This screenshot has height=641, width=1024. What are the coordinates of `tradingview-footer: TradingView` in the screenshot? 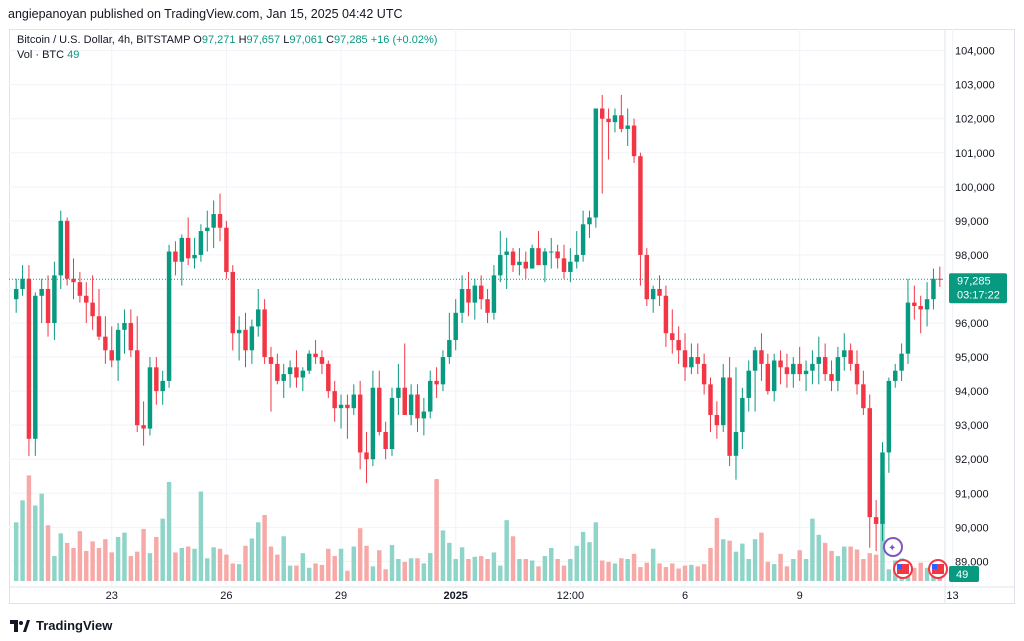 It's located at (61, 625).